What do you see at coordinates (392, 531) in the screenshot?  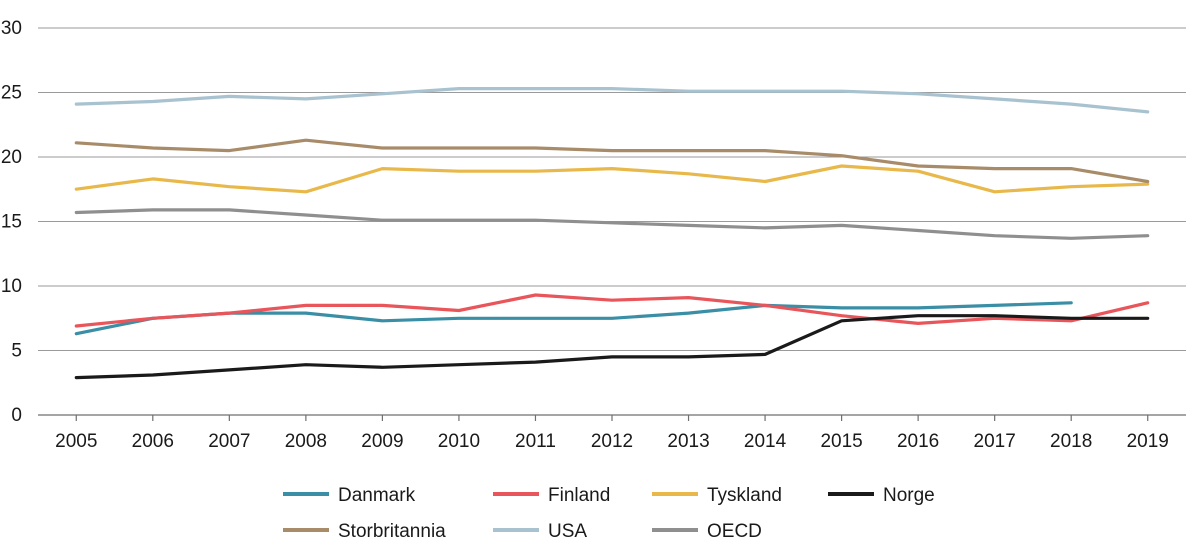 I see `legend-label-storbritannia: Storbritannia` at bounding box center [392, 531].